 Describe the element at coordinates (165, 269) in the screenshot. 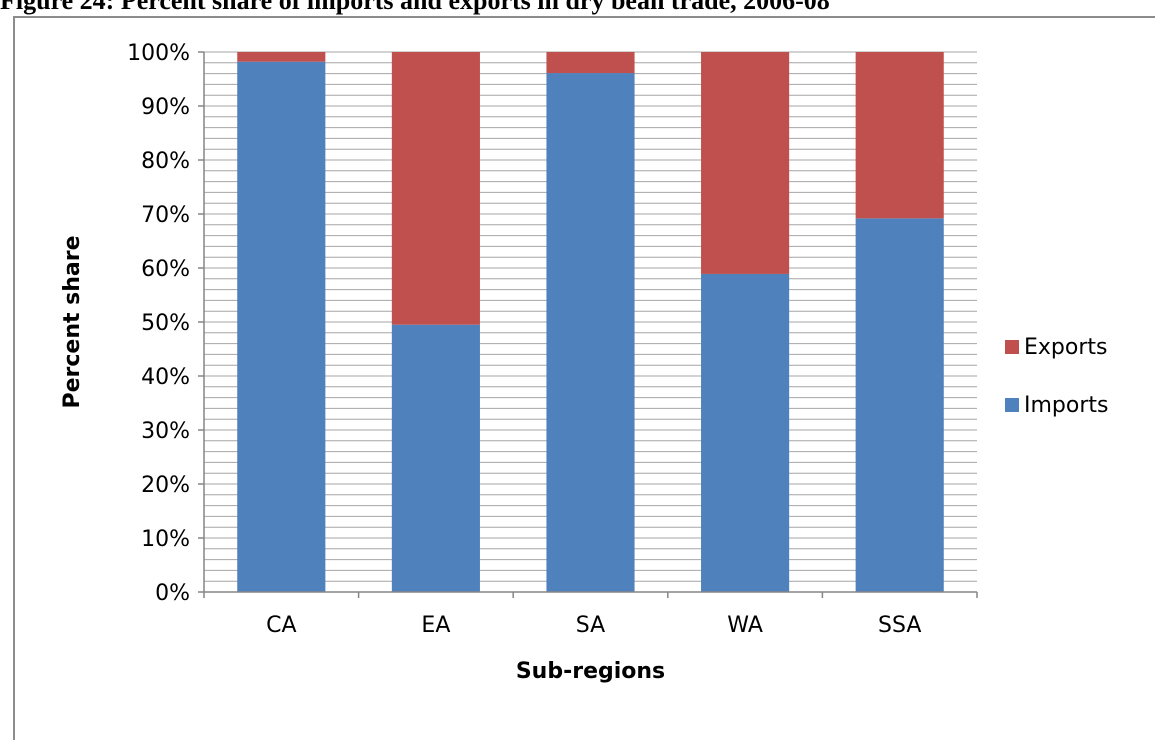

I see `y-tick-label: 60%` at that location.